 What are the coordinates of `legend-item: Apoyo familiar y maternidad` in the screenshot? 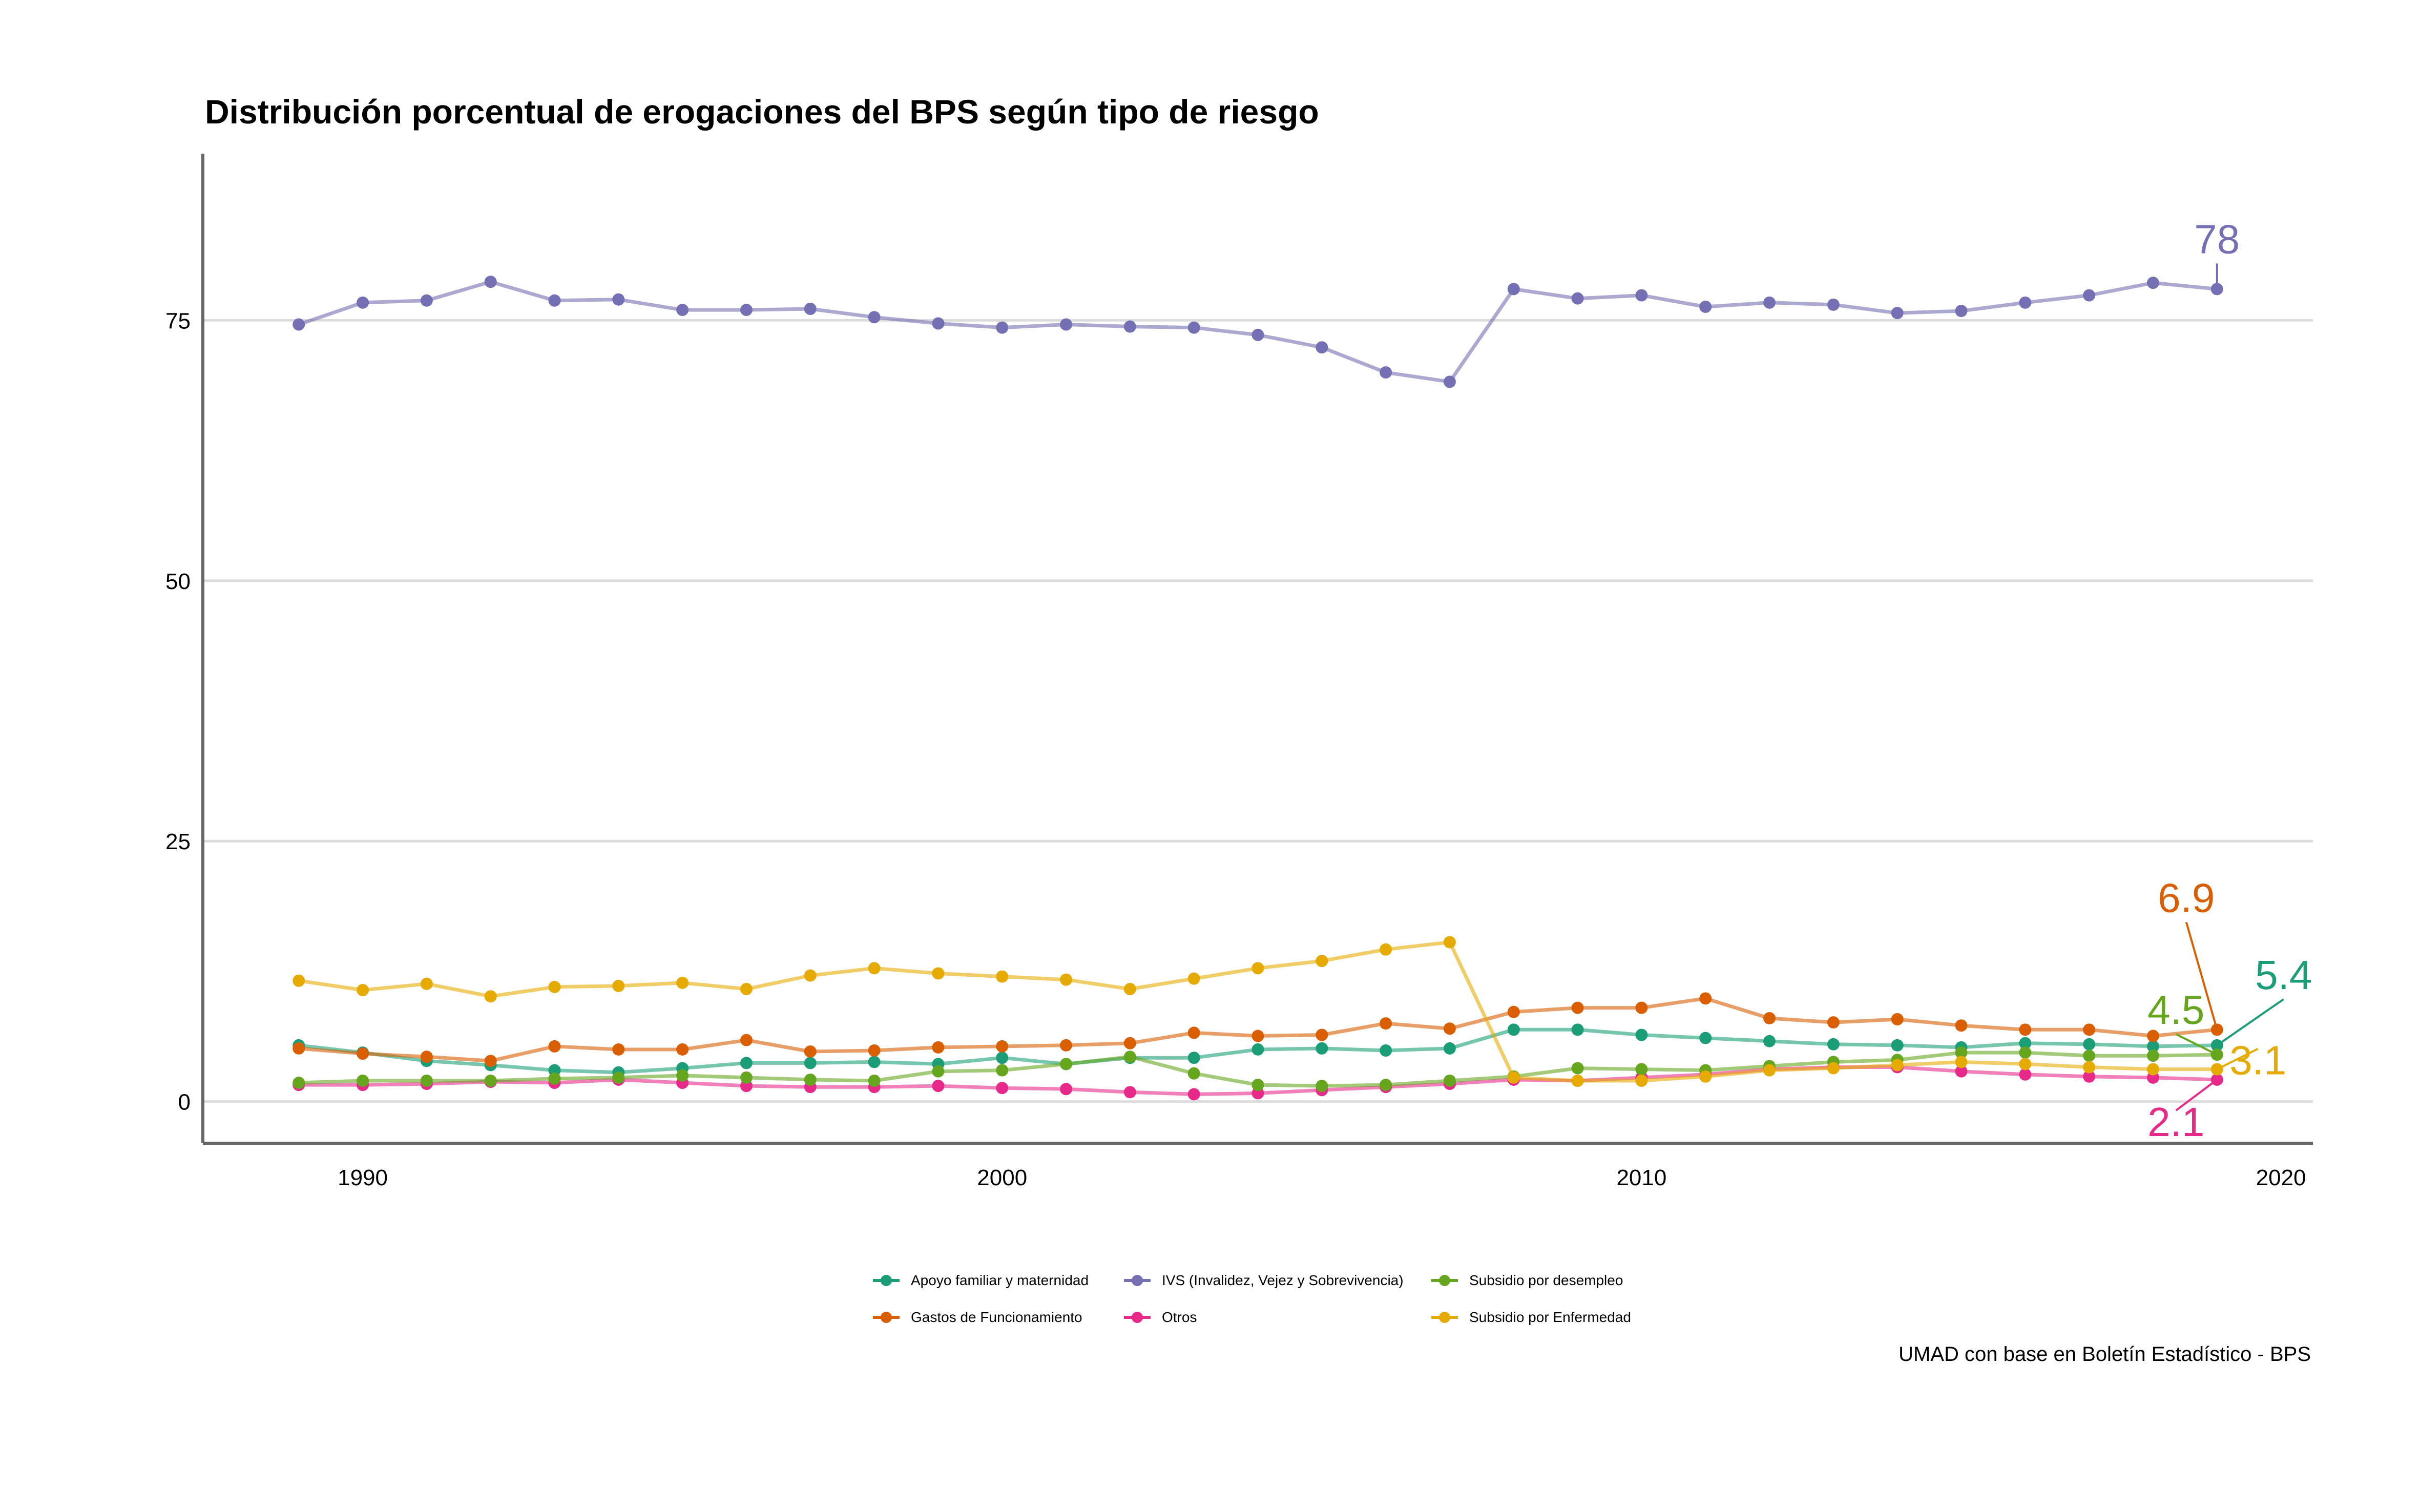 It's located at (980, 1280).